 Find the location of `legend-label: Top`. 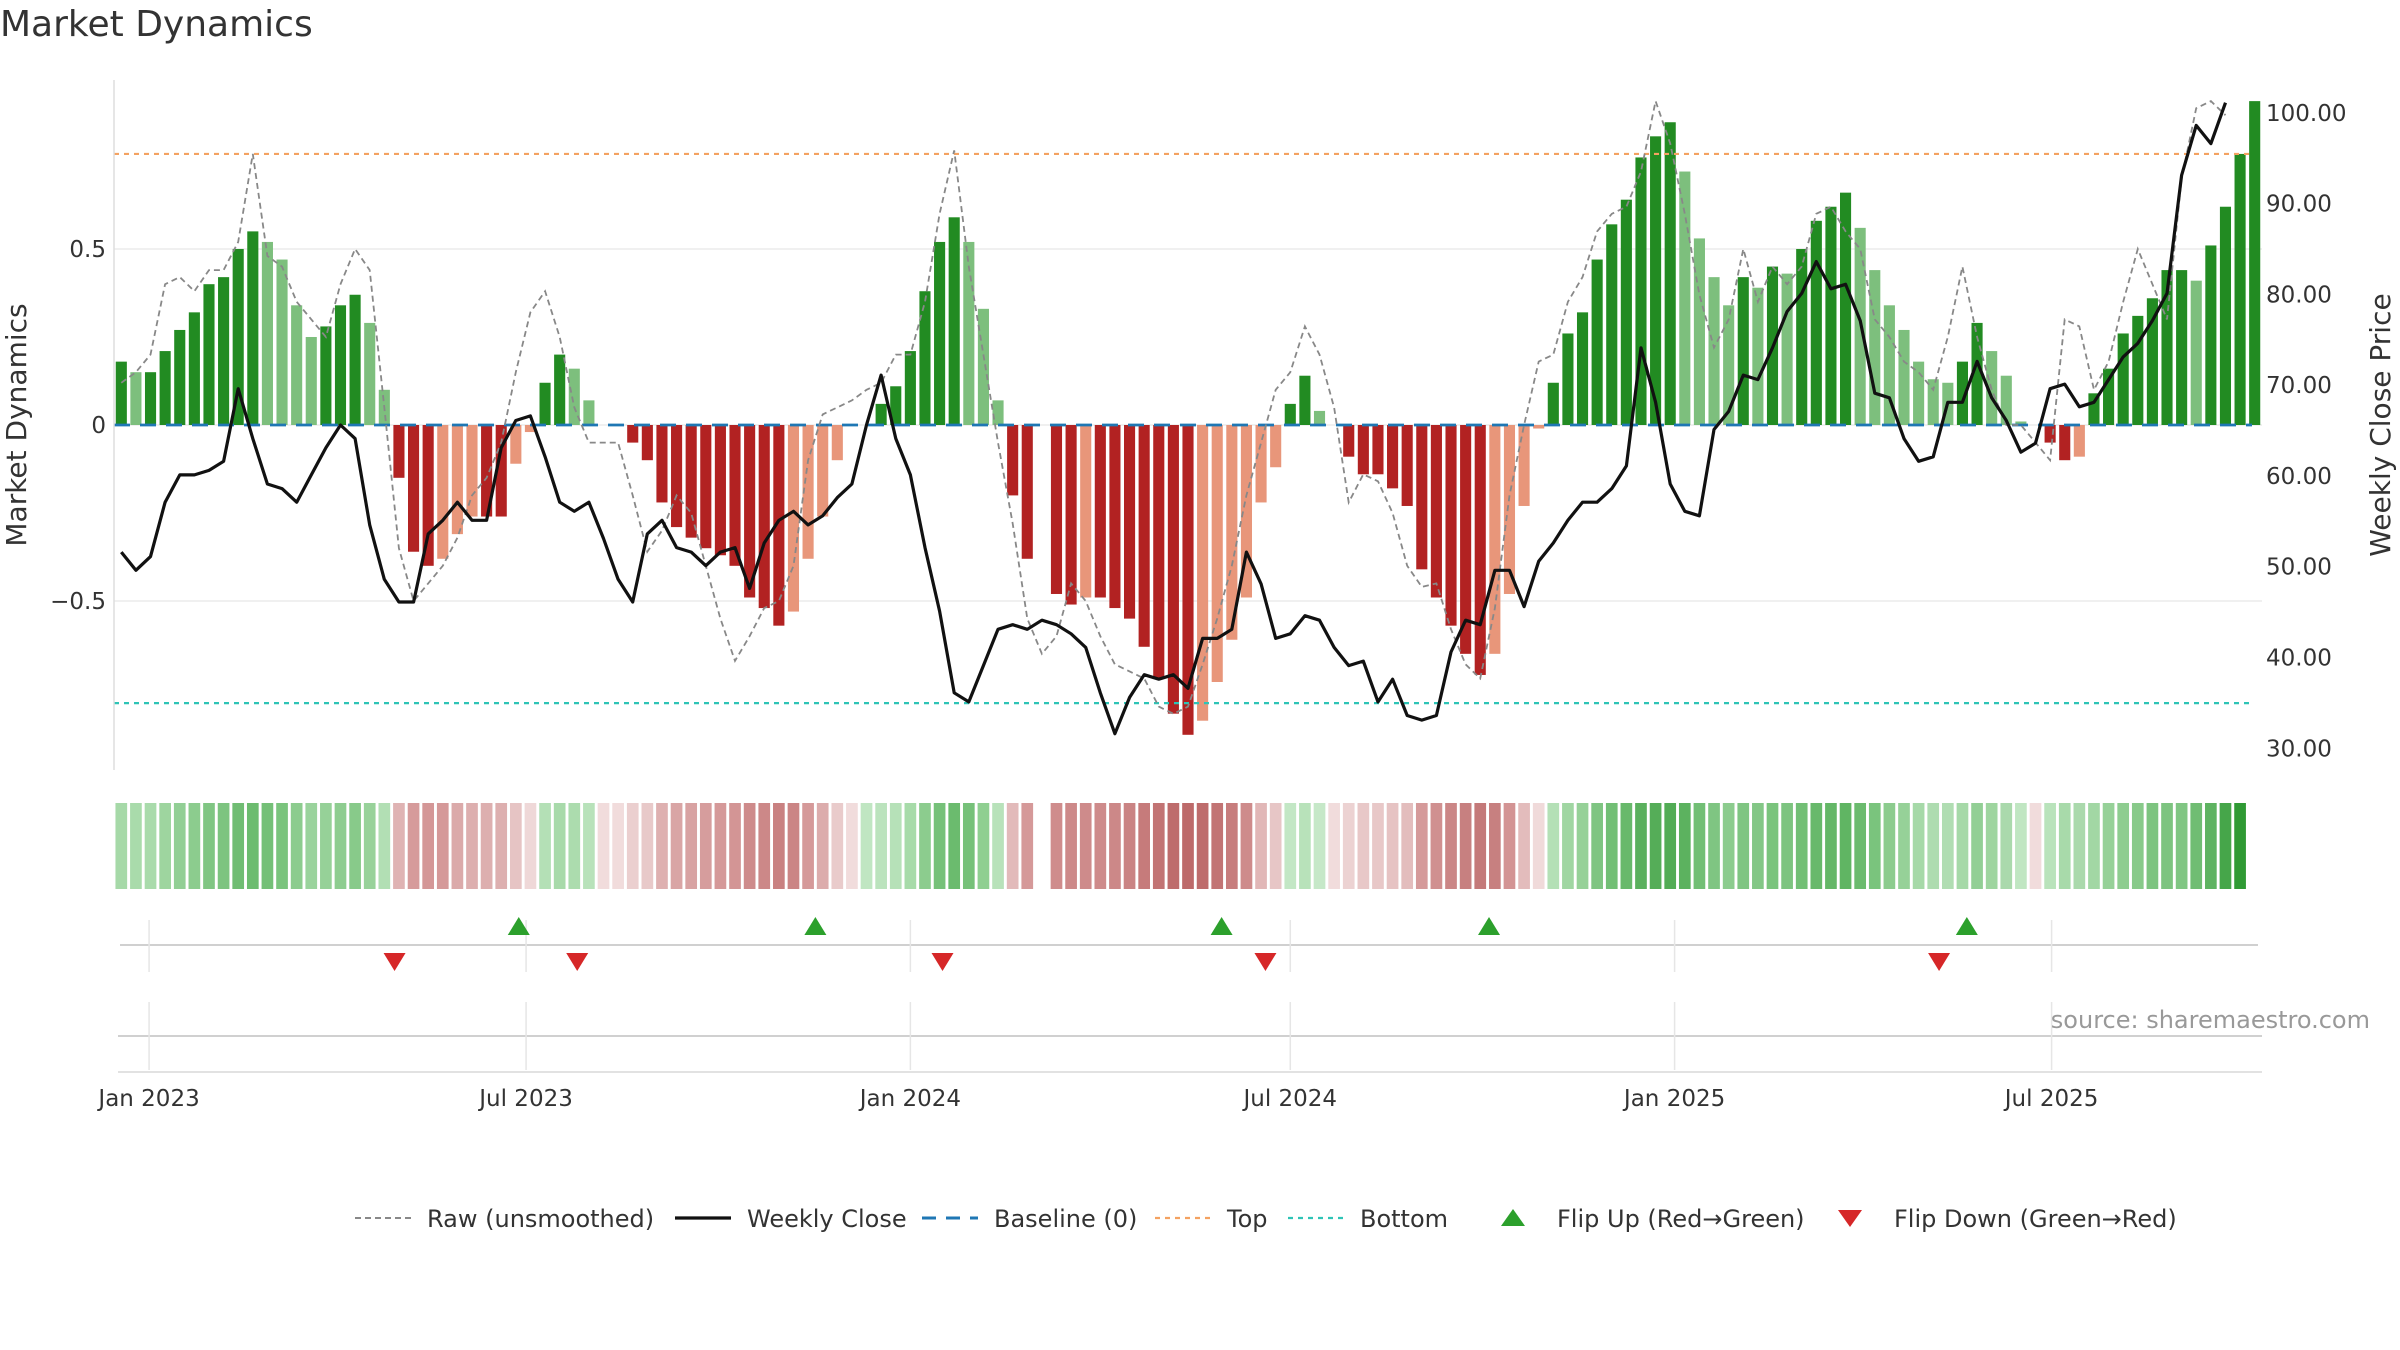

legend-label: Top is located at coordinates (1247, 1219).